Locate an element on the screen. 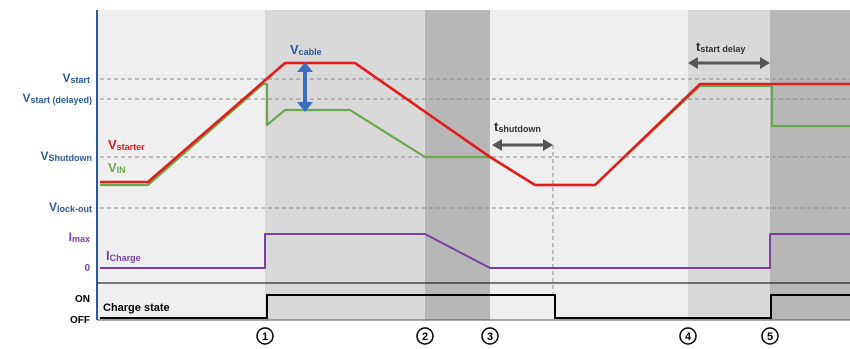  i-max-label: Imax is located at coordinates (79, 237).